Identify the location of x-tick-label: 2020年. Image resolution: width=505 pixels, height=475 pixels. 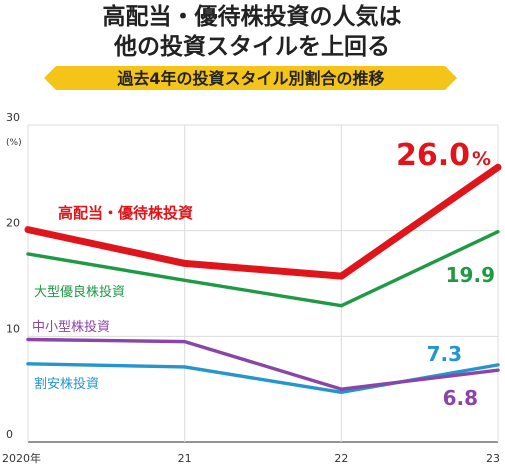
(21, 458).